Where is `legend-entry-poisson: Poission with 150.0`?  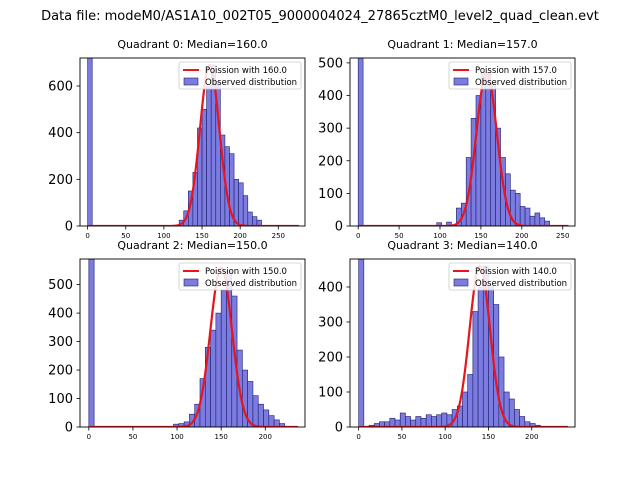 legend-entry-poisson: Poission with 150.0 is located at coordinates (246, 272).